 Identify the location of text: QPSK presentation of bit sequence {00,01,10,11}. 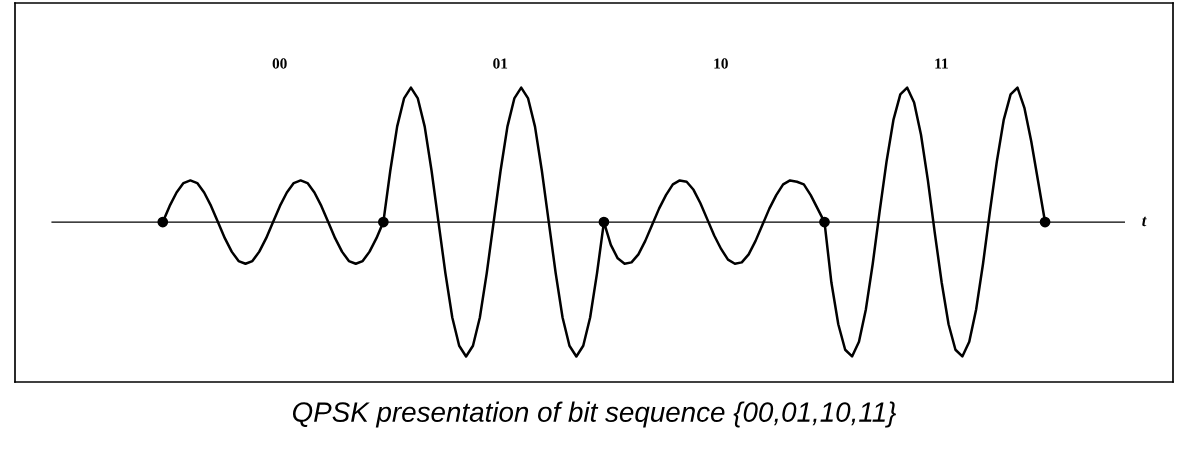
(594, 414).